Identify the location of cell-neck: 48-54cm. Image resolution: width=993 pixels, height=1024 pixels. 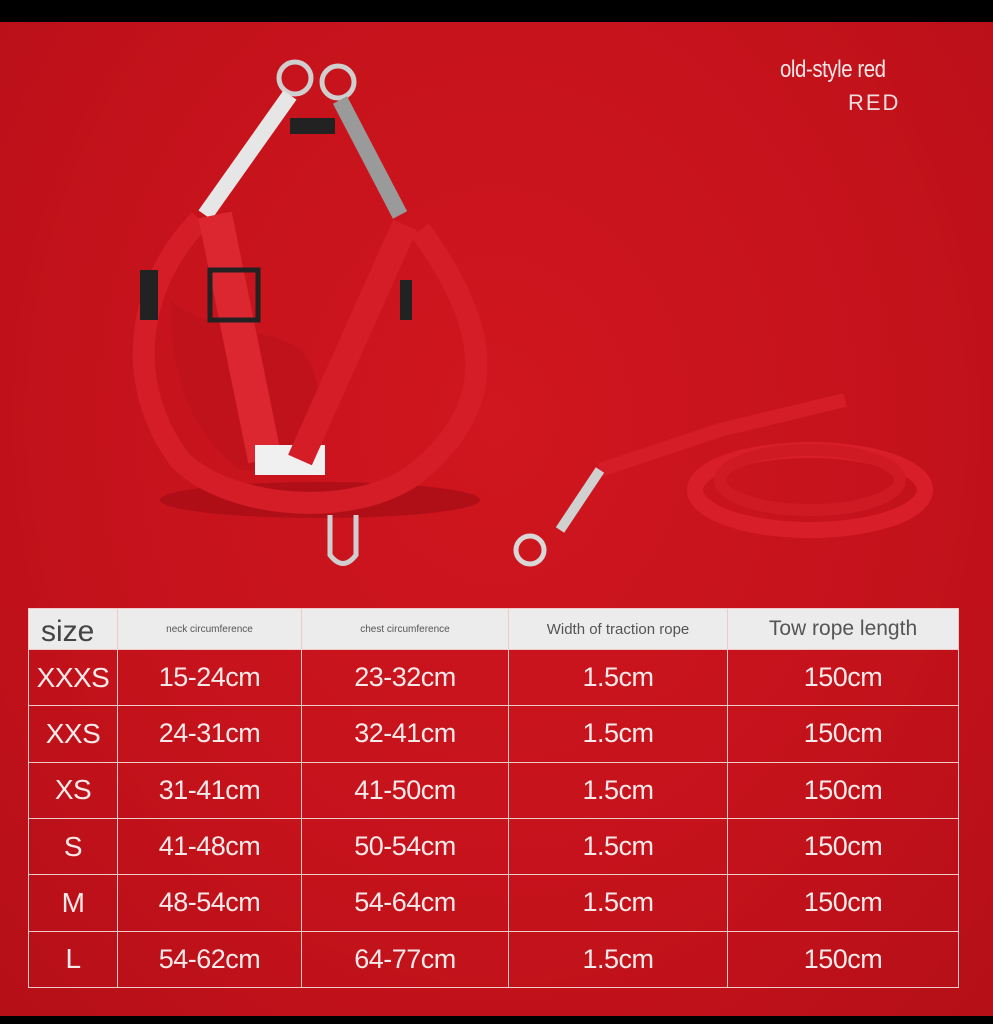
(209, 903).